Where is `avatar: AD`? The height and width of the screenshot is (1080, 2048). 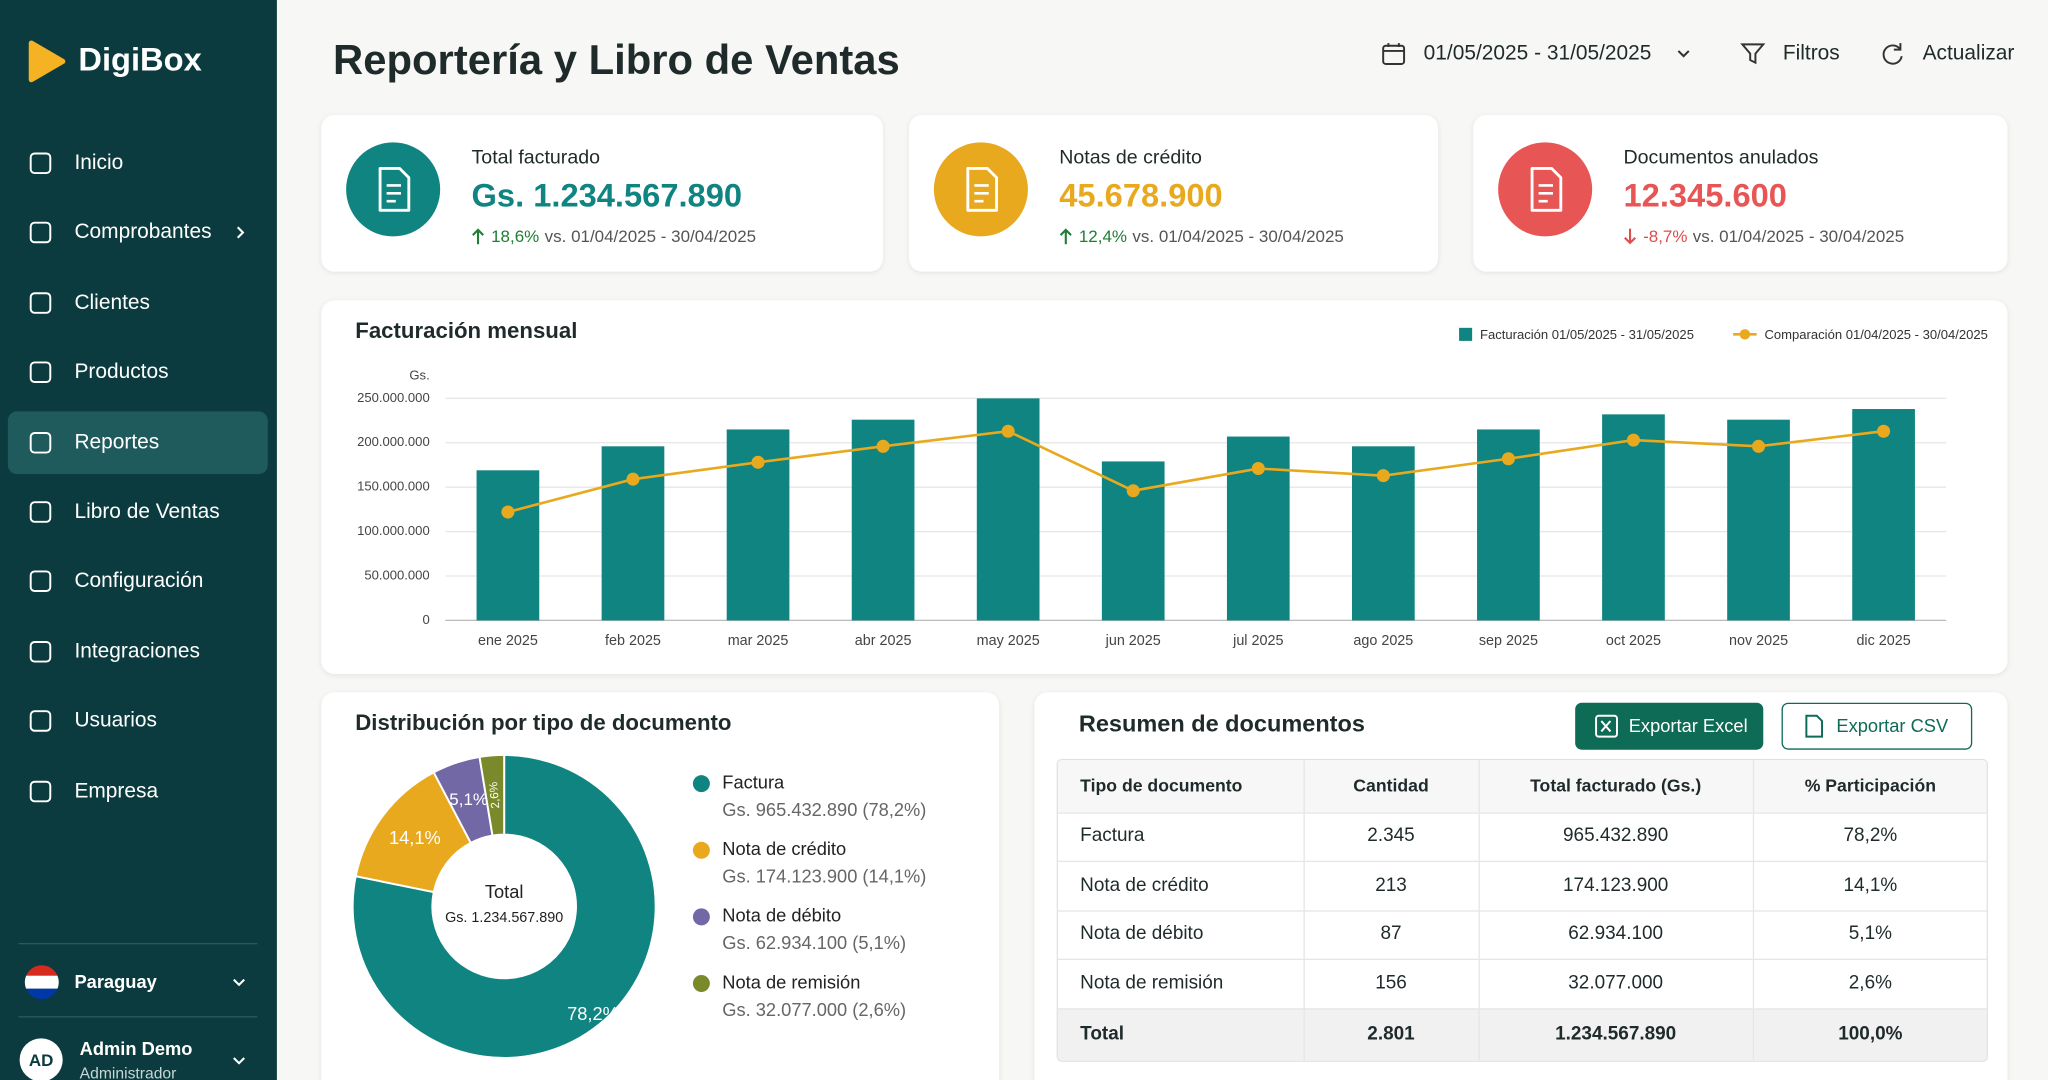
avatar: AD is located at coordinates (41, 1059).